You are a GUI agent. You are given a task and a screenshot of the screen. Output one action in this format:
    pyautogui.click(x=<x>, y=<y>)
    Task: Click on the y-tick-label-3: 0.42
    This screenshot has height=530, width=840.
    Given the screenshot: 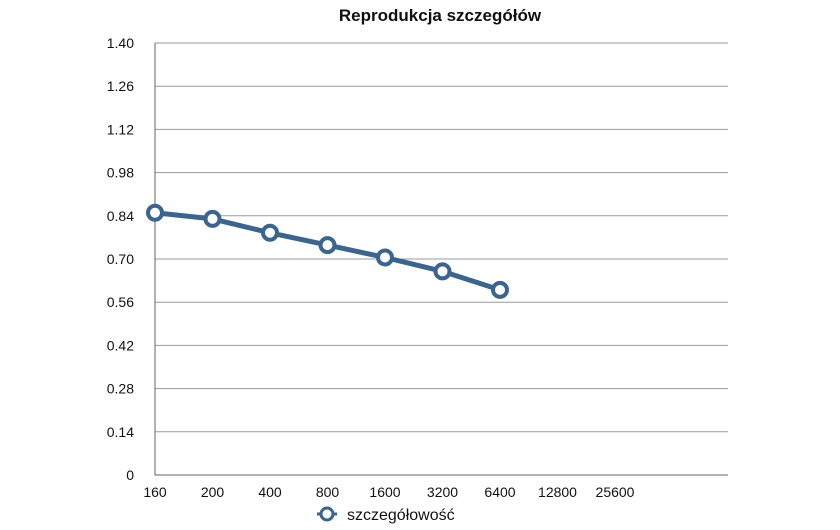 What is the action you would take?
    pyautogui.click(x=120, y=345)
    